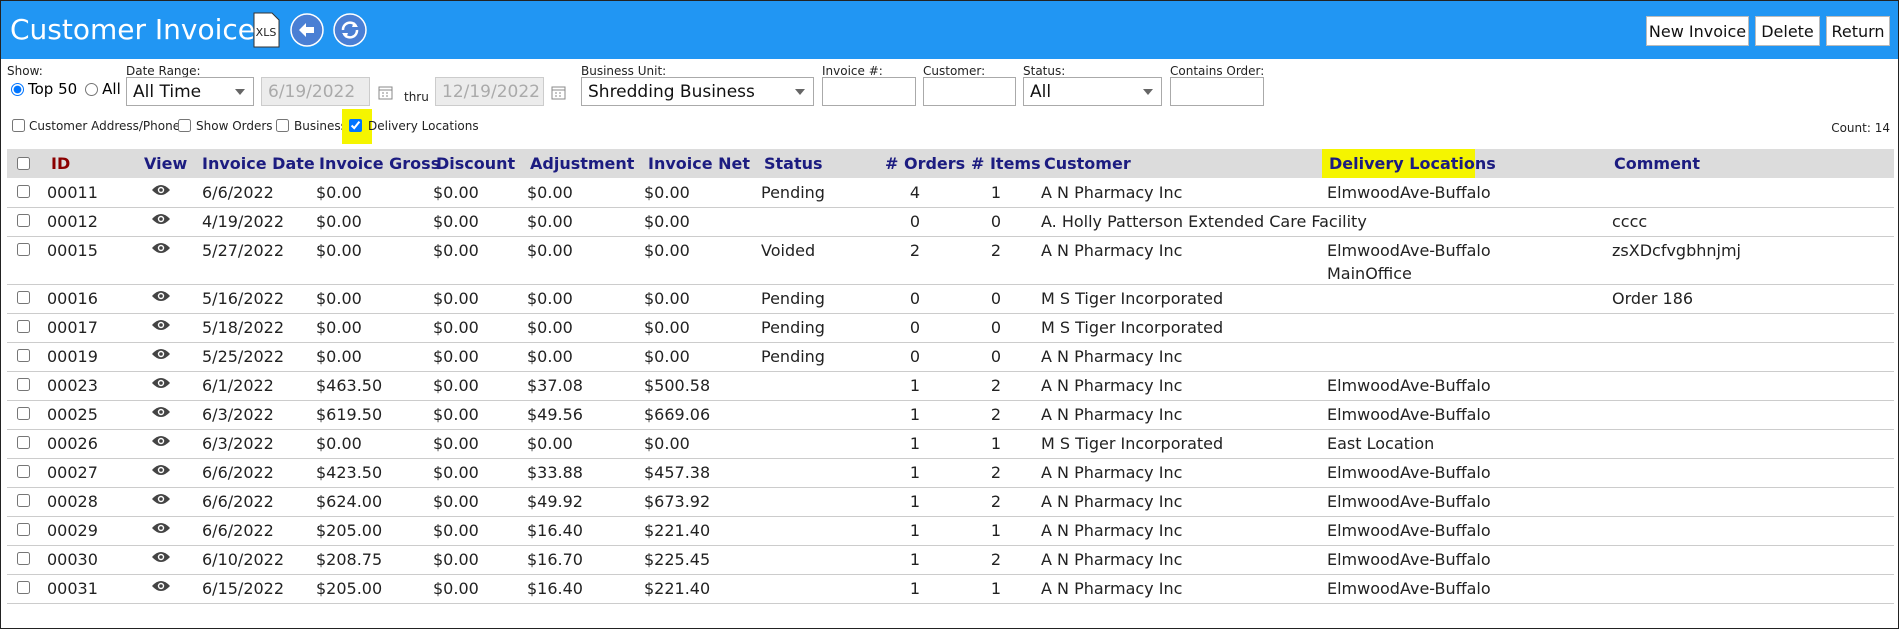  Describe the element at coordinates (793, 356) in the screenshot. I see `cell: Pending` at that location.